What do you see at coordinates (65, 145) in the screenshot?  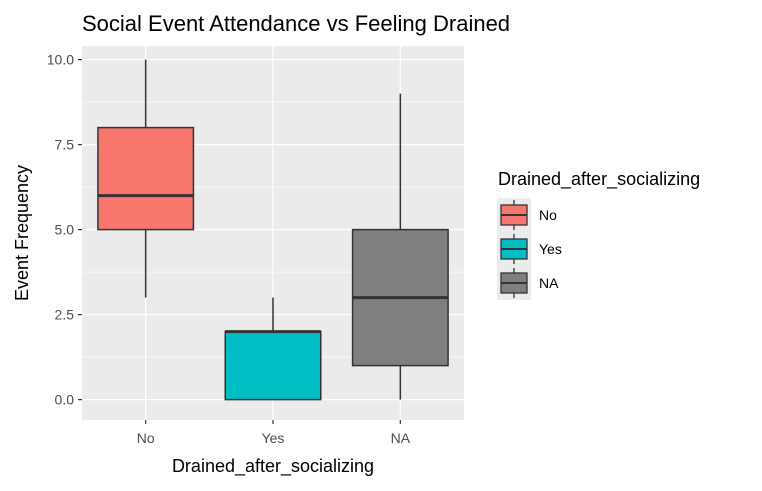 I see `y-tick-label: 7.5` at bounding box center [65, 145].